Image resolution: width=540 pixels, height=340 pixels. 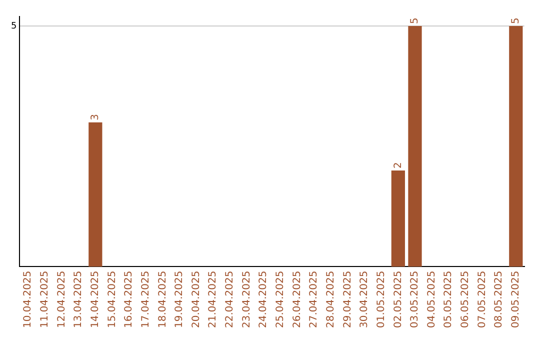 What do you see at coordinates (398, 165) in the screenshot?
I see `data-label: 2` at bounding box center [398, 165].